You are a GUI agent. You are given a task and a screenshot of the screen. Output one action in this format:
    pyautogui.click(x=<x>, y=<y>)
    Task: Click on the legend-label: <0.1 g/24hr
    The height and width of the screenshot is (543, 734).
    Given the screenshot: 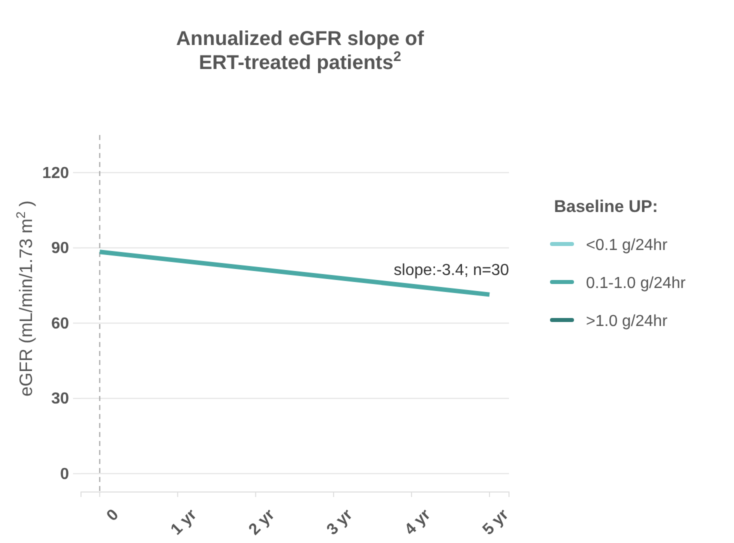 What is the action you would take?
    pyautogui.click(x=627, y=245)
    